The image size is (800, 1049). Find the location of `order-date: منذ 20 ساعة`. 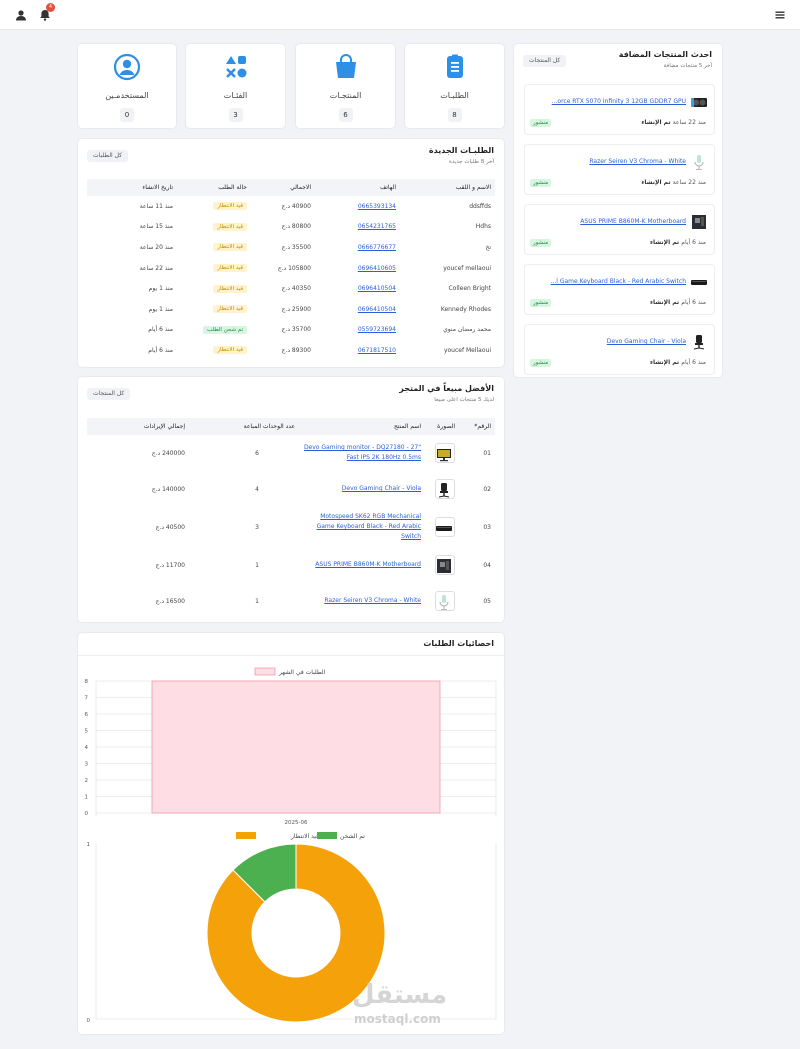

order-date: منذ 20 ساعة is located at coordinates (156, 247).